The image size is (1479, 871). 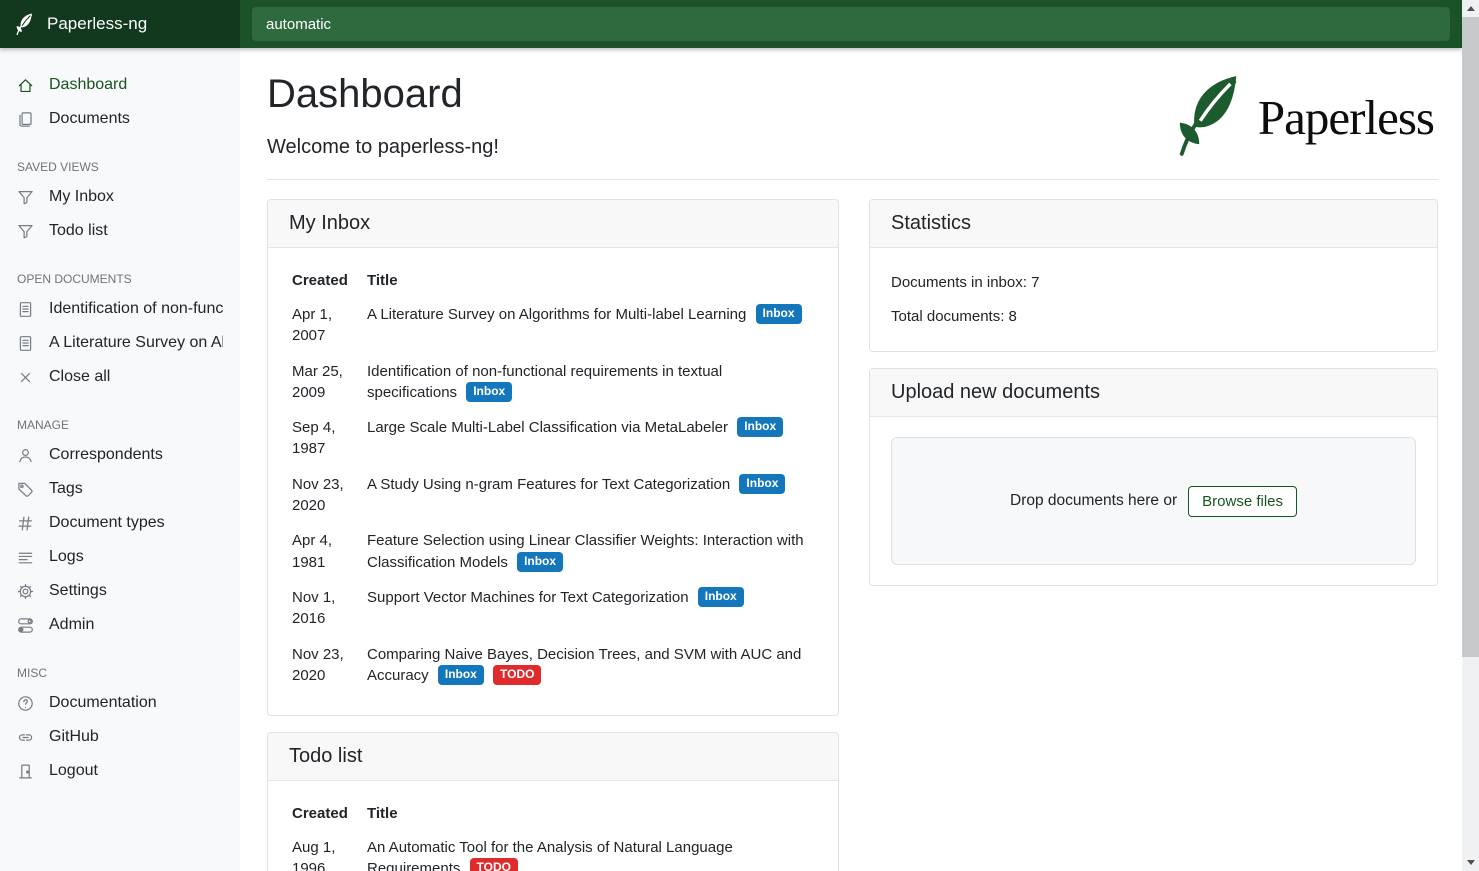 What do you see at coordinates (314, 438) in the screenshot?
I see `document-created-date: Sep 4, 1987` at bounding box center [314, 438].